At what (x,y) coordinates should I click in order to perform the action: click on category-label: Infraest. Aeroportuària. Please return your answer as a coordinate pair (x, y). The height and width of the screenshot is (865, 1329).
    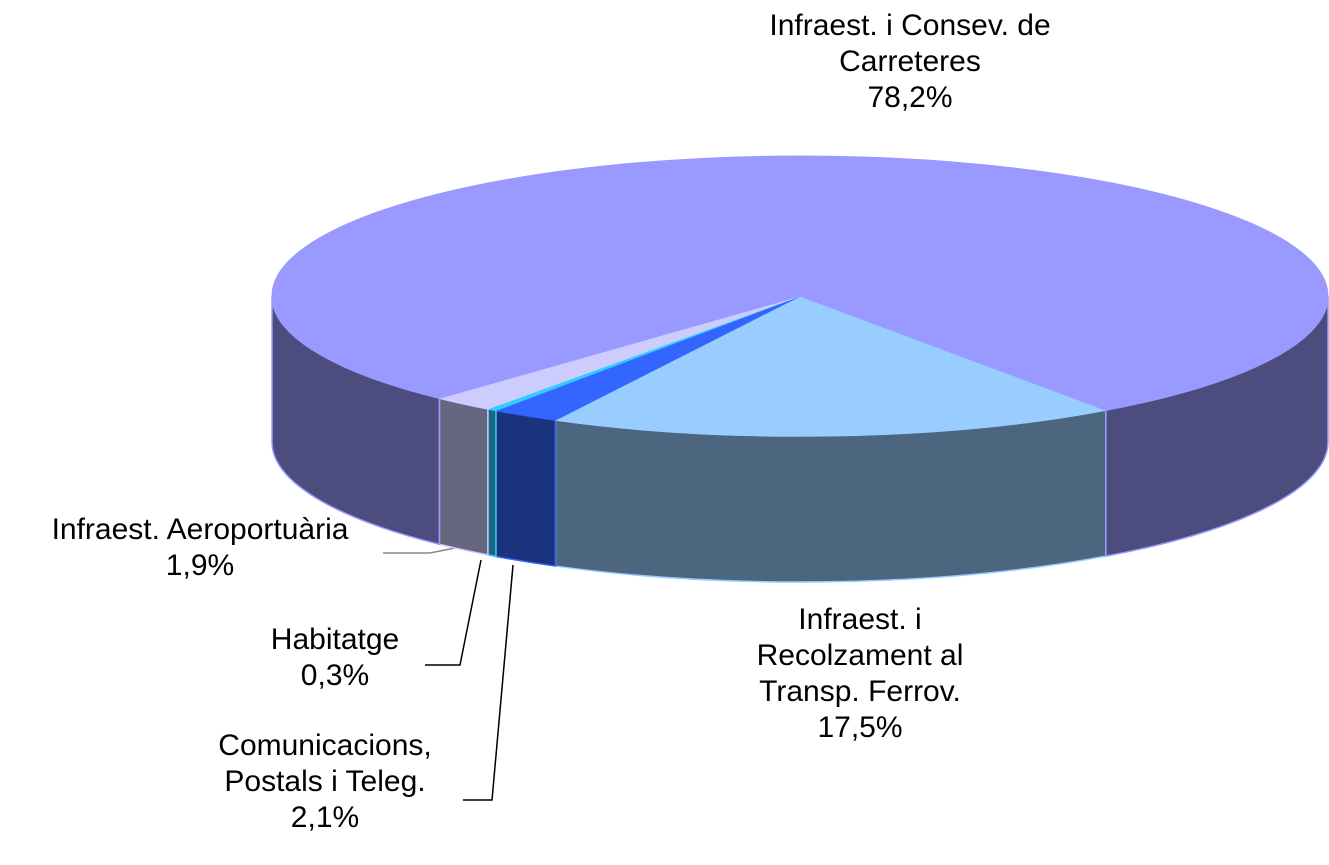
    Looking at the image, I should click on (200, 529).